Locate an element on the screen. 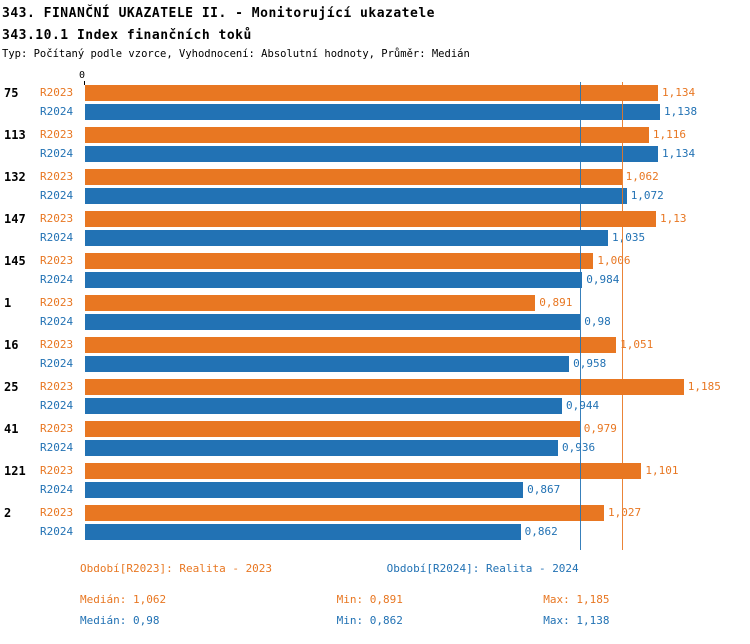  bar-area: 0,867 is located at coordinates (417, 489).